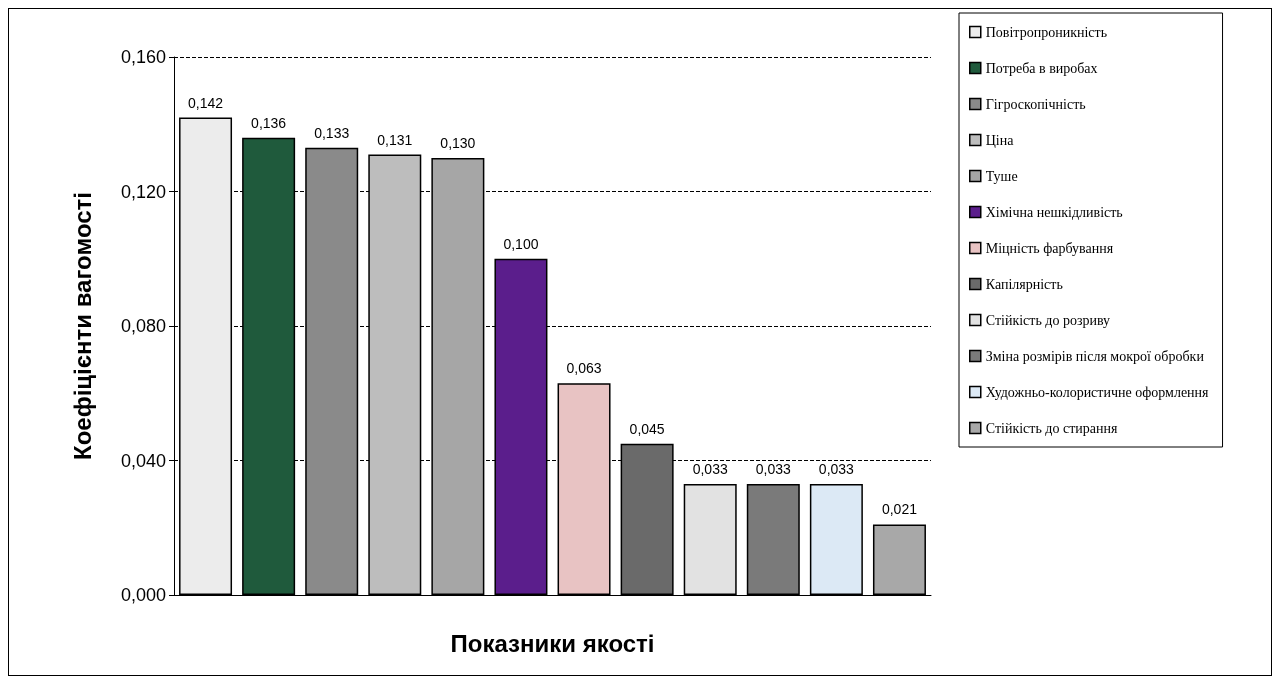 The height and width of the screenshot is (686, 1282). I want to click on y-tick-label: 0,080, so click(143, 326).